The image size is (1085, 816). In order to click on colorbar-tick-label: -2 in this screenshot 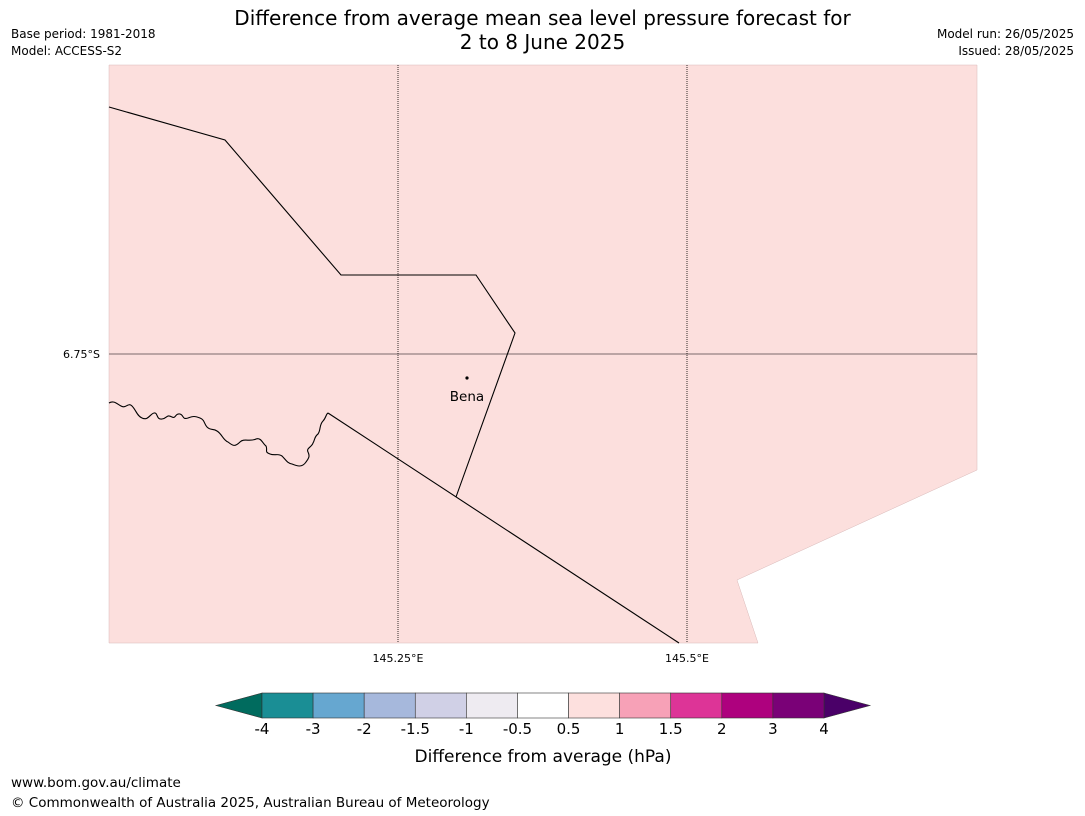, I will do `click(364, 729)`.